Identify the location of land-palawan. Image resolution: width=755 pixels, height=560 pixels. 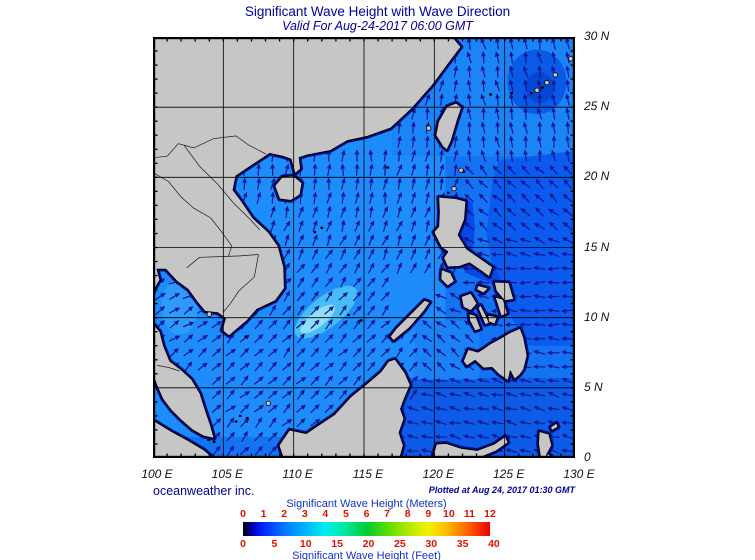
(410, 320).